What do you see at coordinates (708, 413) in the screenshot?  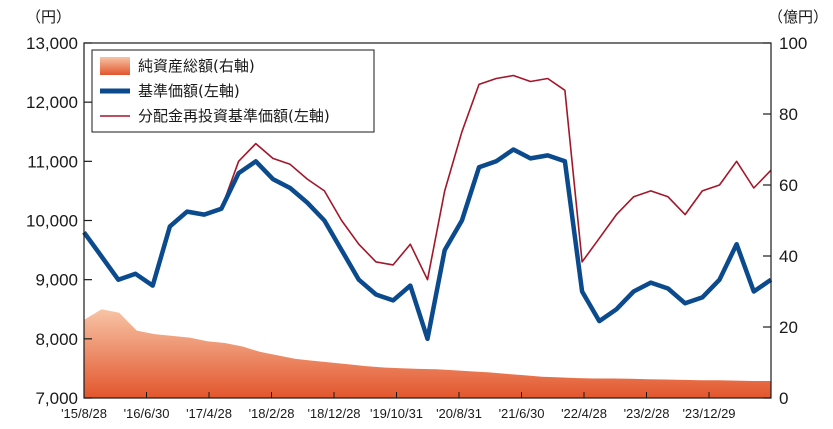 I see `x-tick-label: '23/12/29` at bounding box center [708, 413].